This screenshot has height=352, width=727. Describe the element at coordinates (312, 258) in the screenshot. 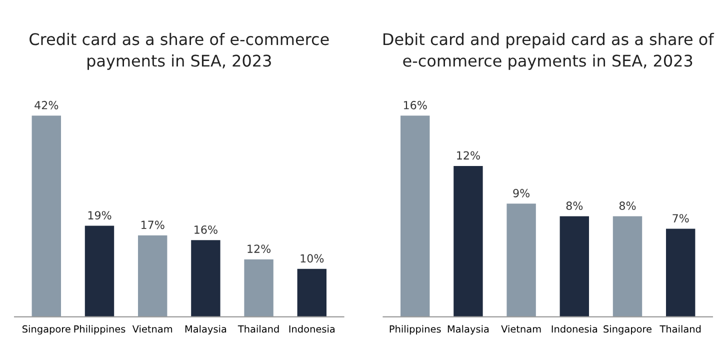

I see `data-label: 10%` at that location.